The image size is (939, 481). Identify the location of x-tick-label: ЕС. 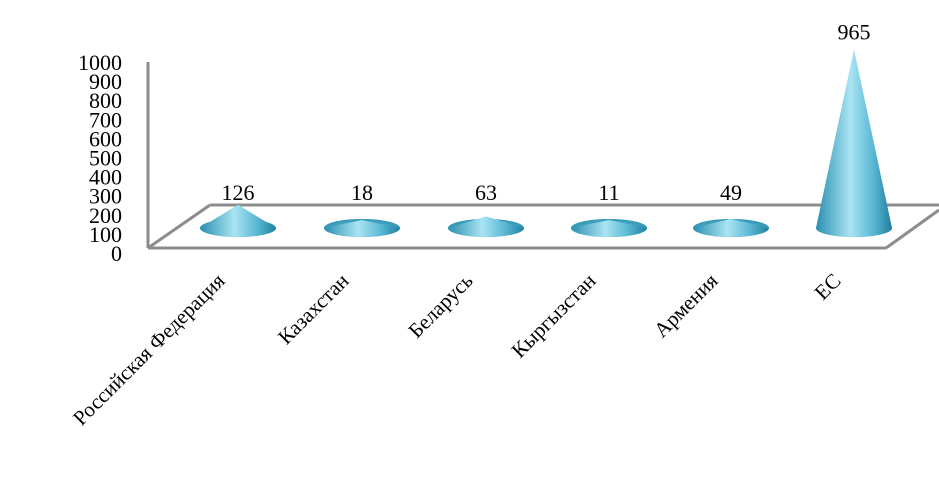
(828, 287).